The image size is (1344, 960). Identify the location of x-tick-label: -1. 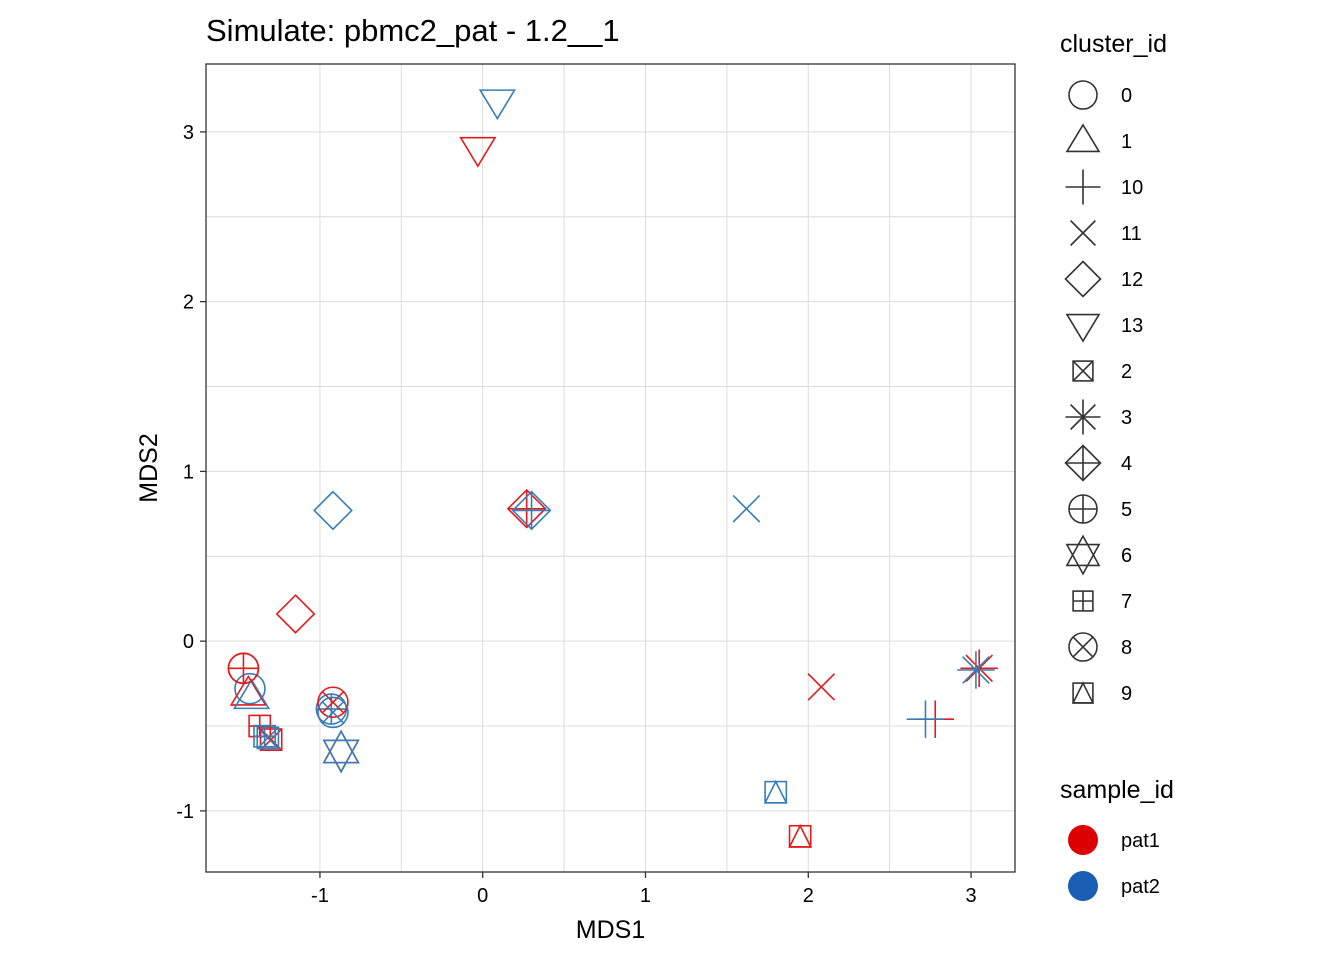
(320, 896).